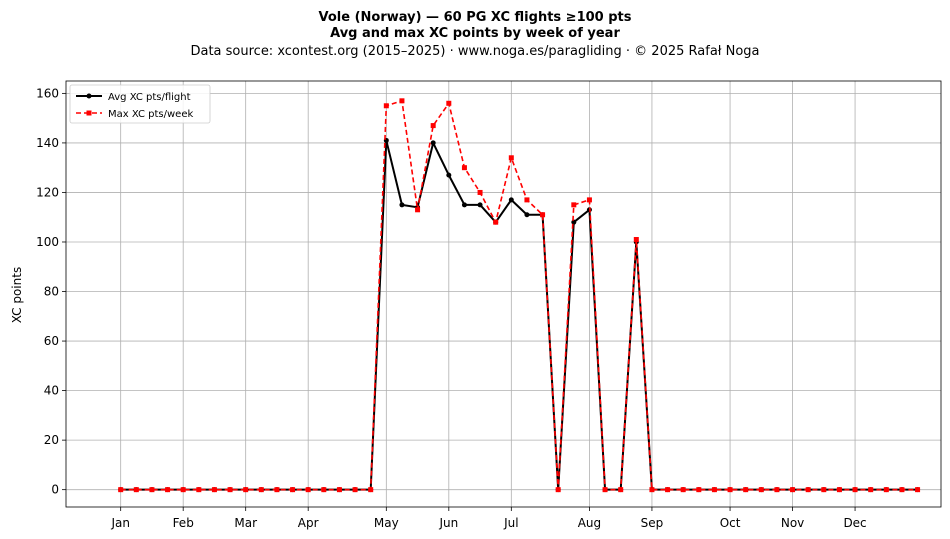 This screenshot has width=950, height=539. What do you see at coordinates (792, 523) in the screenshot?
I see `x-tick-label: Nov` at bounding box center [792, 523].